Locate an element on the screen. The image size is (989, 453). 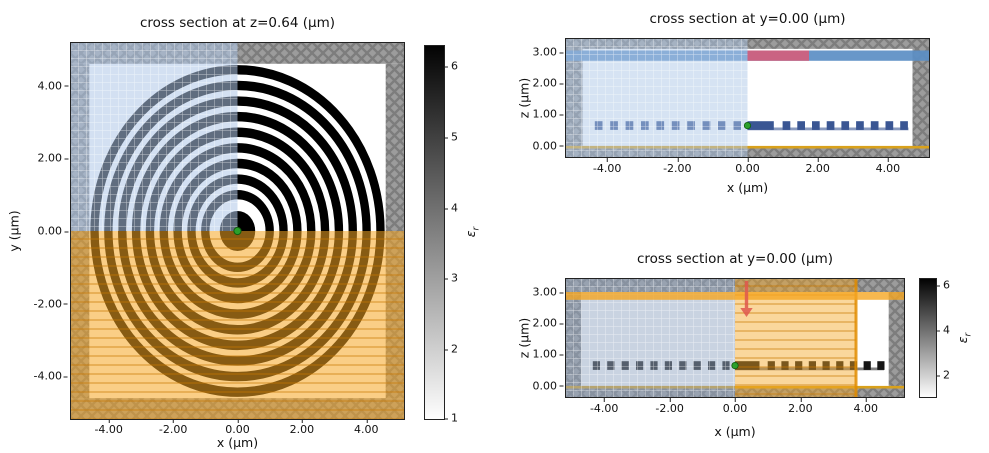
left-plot-ylabel: y (μm) is located at coordinates (14, 231).